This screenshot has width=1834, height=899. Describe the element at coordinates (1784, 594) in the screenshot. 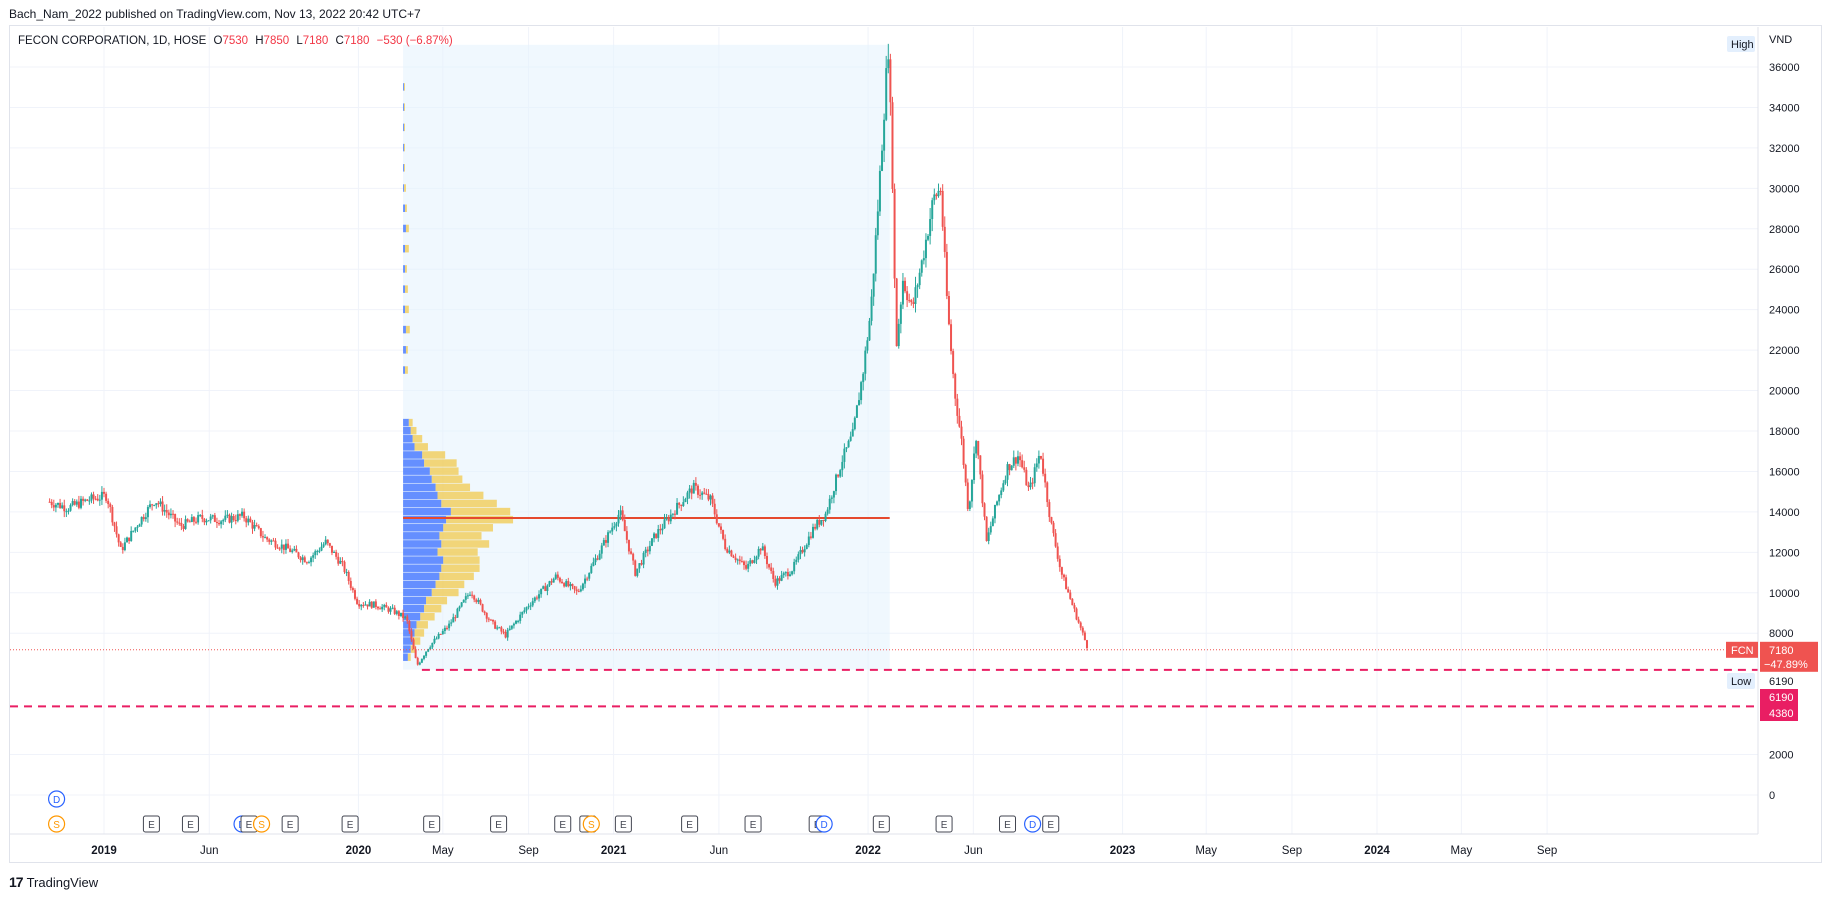

I see `y-tick-label: 10000` at that location.